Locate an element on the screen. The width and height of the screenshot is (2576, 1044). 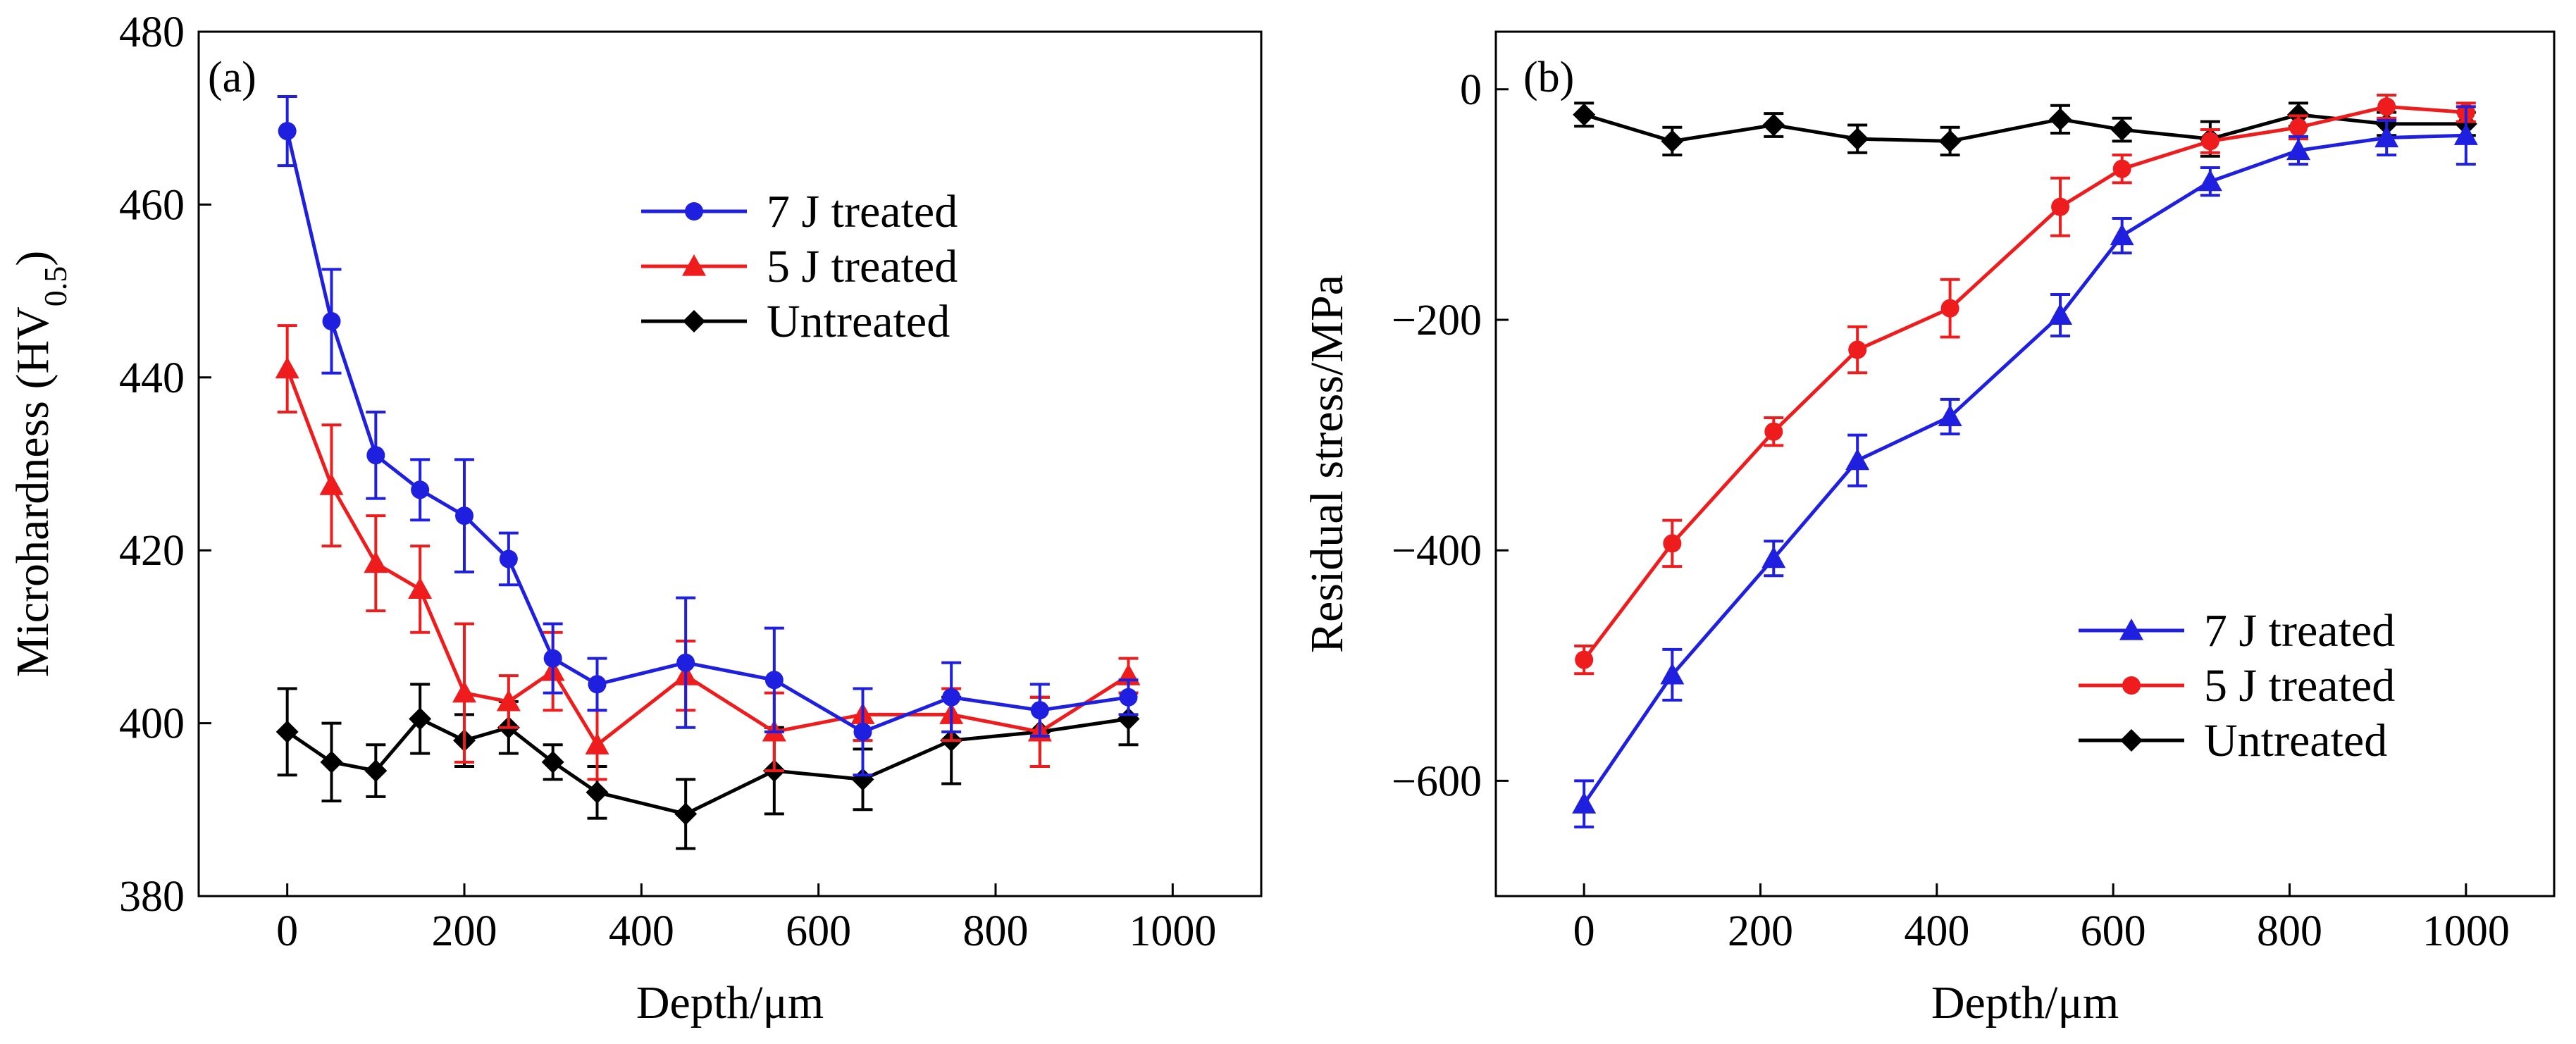
y-axis-label: Microhardness (HV0.5) is located at coordinates (40, 464).